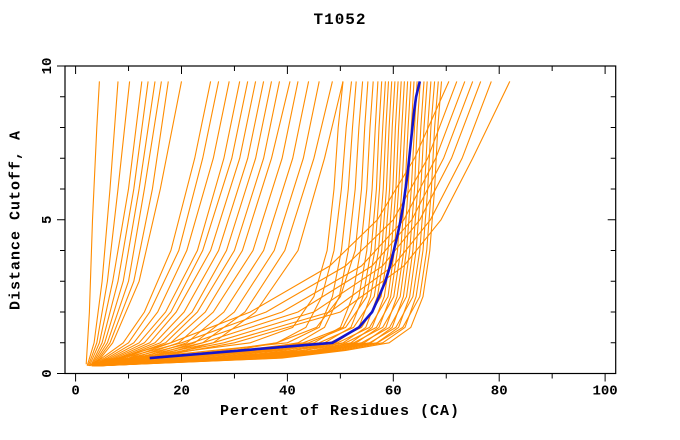  What do you see at coordinates (181, 392) in the screenshot?
I see `x-tick-label: 20` at bounding box center [181, 392].